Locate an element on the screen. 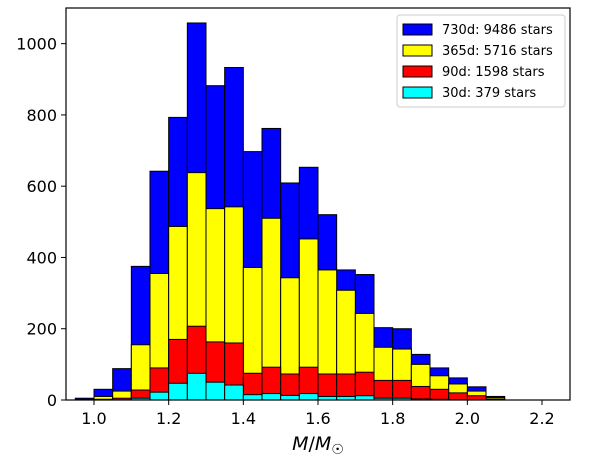 The image size is (590, 459). x-axis-ticks: 1.0 1.2 1.4 1.6 1.8 2.0 2.2 is located at coordinates (318, 414).